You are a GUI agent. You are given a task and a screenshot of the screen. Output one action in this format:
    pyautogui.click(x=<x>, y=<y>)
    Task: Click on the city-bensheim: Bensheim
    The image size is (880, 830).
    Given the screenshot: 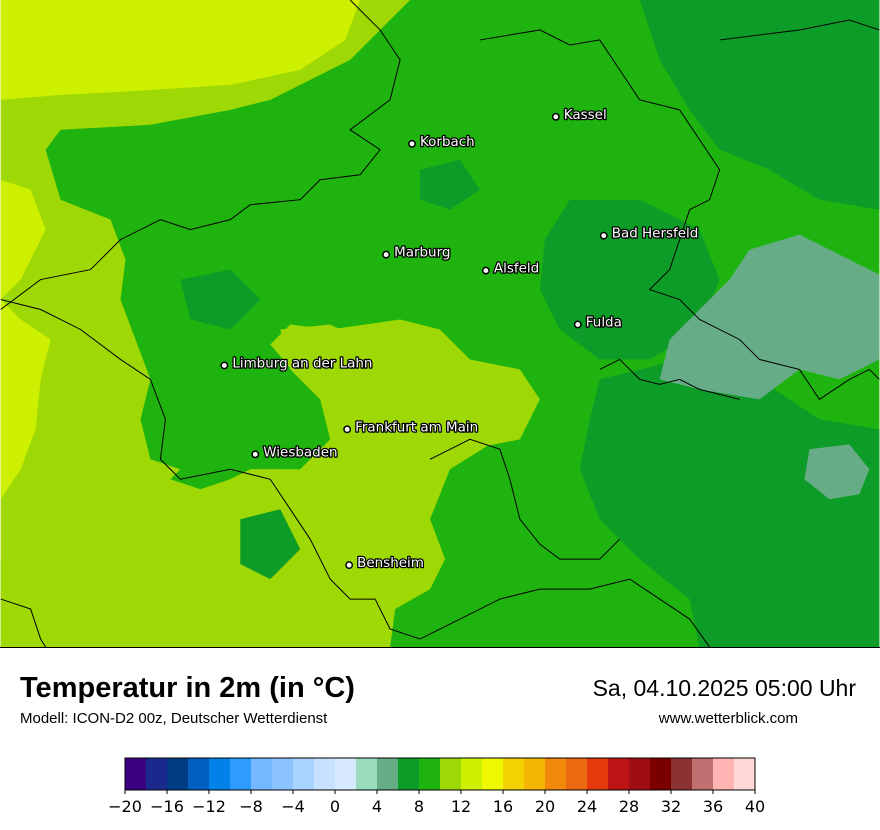 What is the action you would take?
    pyautogui.click(x=385, y=563)
    